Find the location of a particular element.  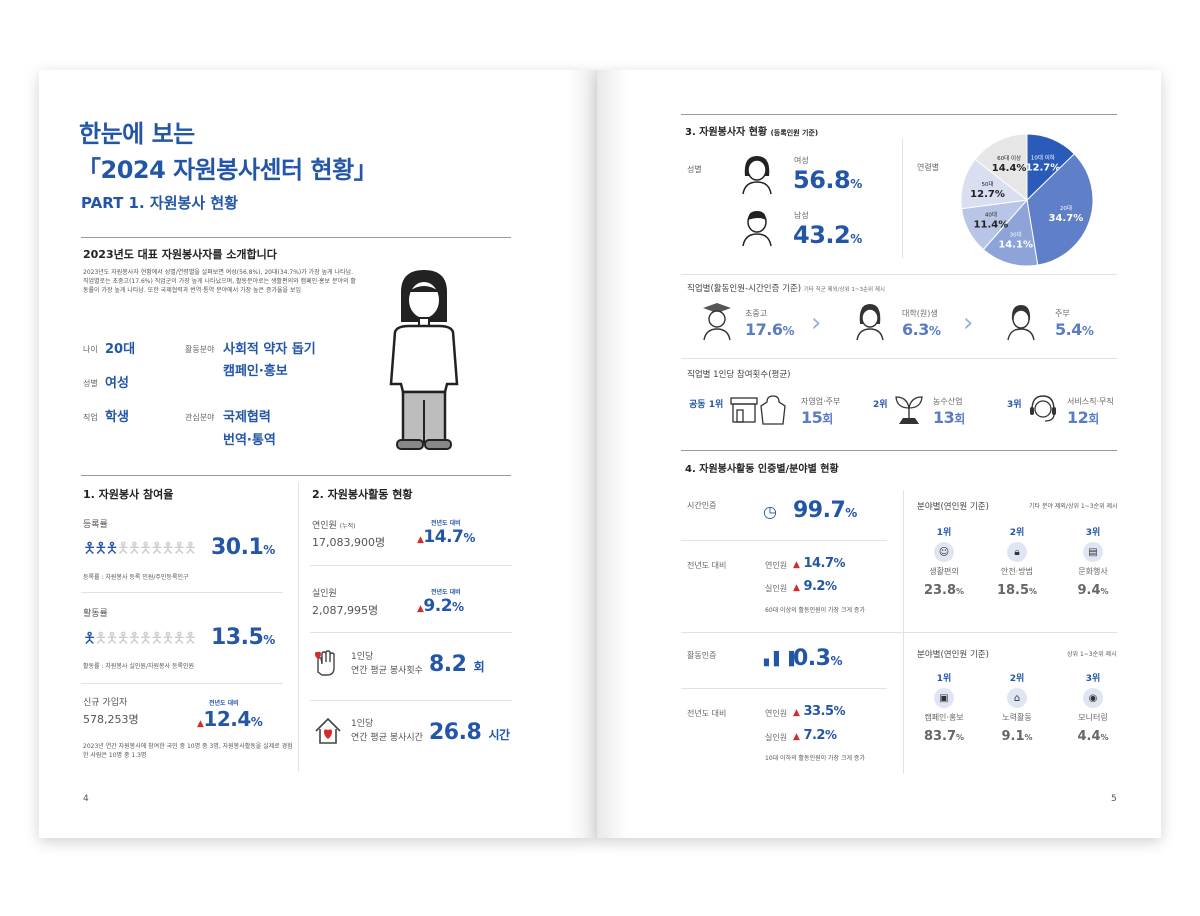

freq1-label: 자영업·주부 is located at coordinates (821, 401).